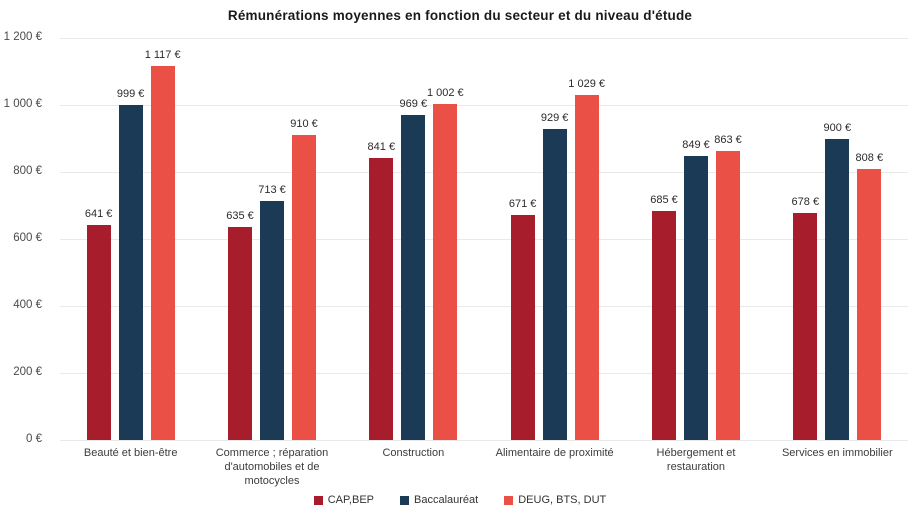 Image resolution: width=920 pixels, height=518 pixels. Describe the element at coordinates (130, 264) in the screenshot. I see `bar: 999 €` at that location.